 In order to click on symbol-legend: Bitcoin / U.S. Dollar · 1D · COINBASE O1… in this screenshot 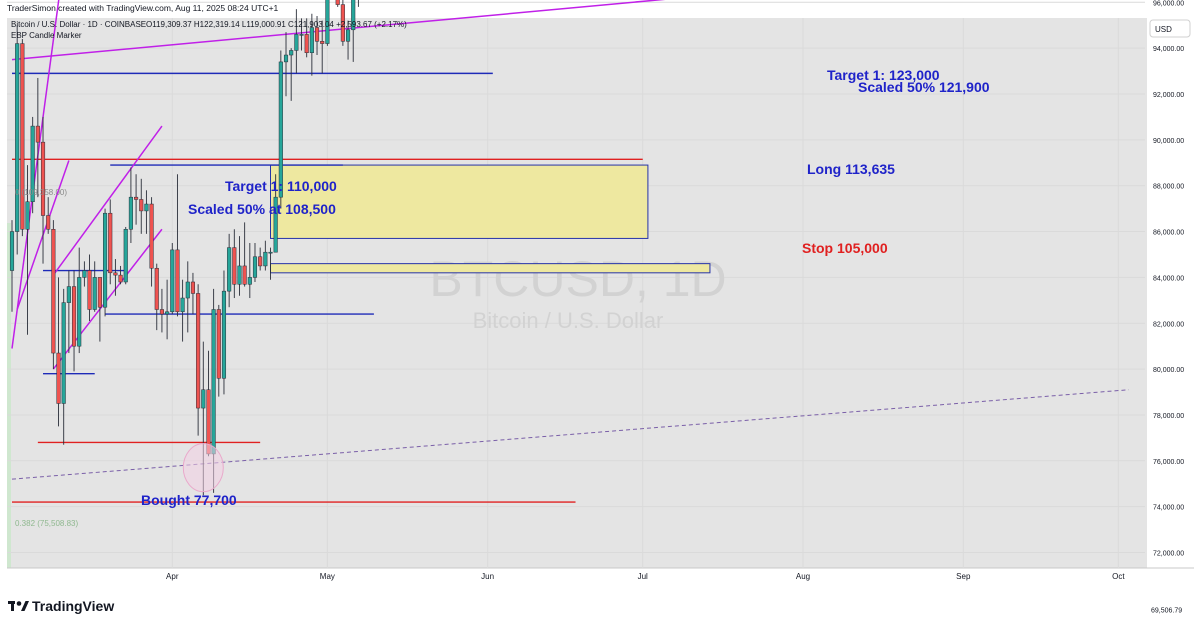, I will do `click(207, 24)`.